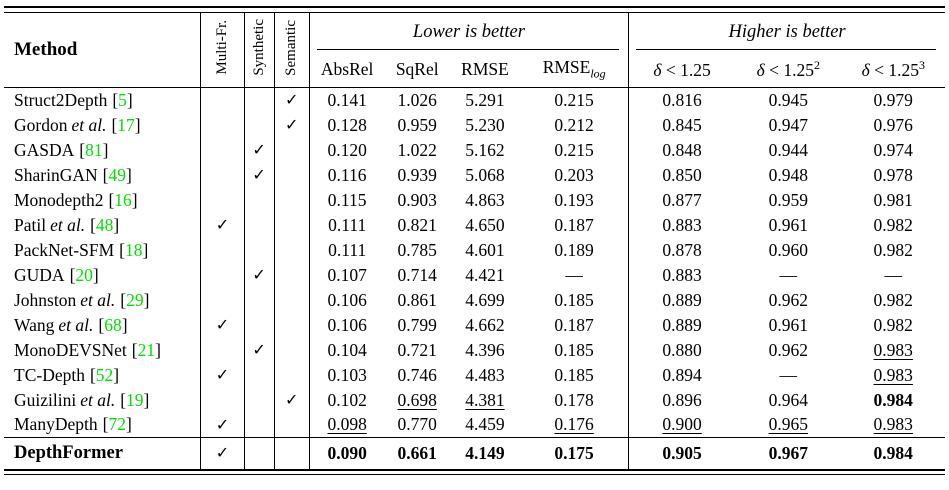 This screenshot has height=490, width=949. Describe the element at coordinates (893, 70) in the screenshot. I see `delta-125cube-header: δ < 1.253` at that location.